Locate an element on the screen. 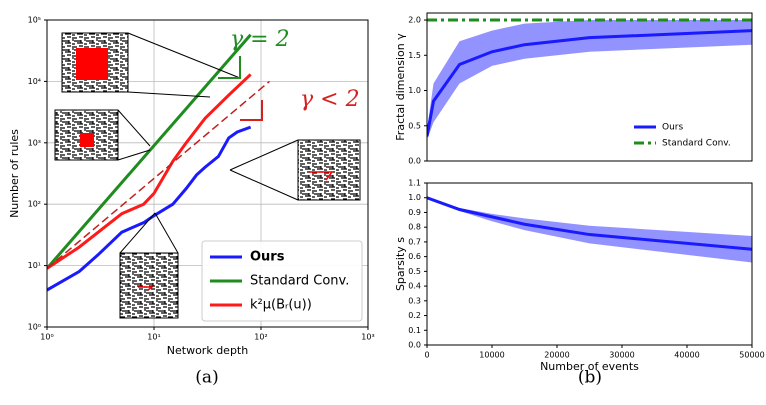 The height and width of the screenshot is (405, 766). y-tick-label: 10⁰ is located at coordinates (34, 327).